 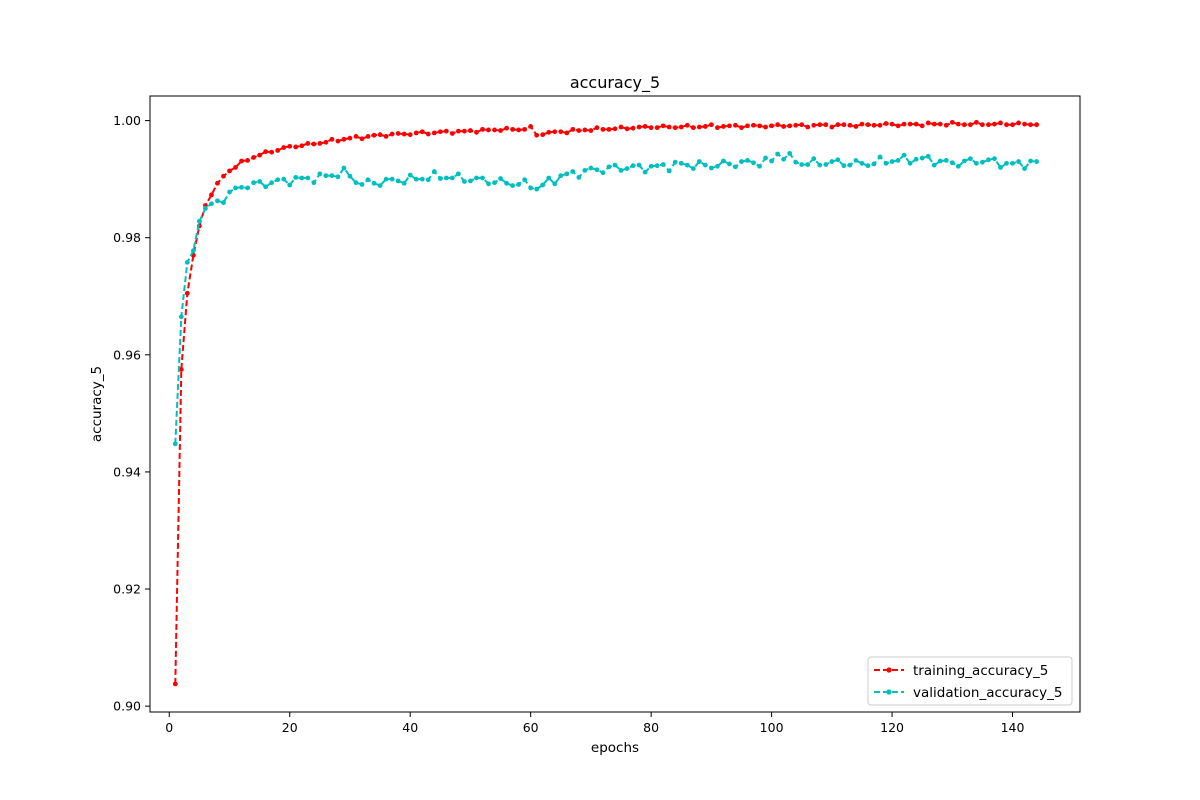 I want to click on y-tick-label: 1.00, so click(x=127, y=120).